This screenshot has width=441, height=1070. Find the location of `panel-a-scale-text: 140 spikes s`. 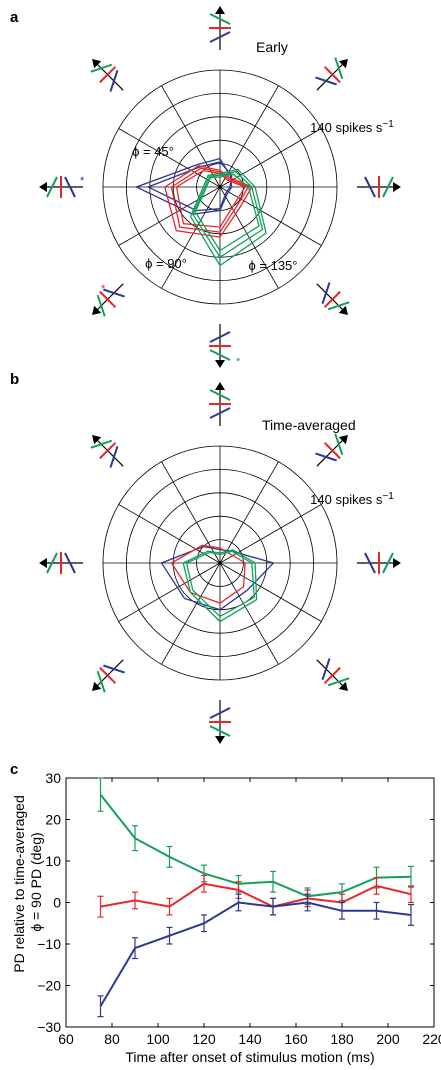

panel-a-scale-text: 140 spikes s is located at coordinates (346, 127).